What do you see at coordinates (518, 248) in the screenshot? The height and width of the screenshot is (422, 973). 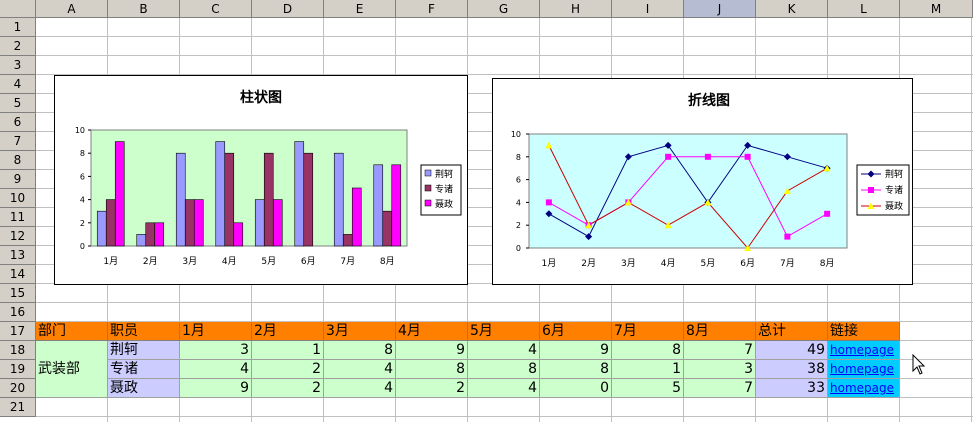 I see `y-tick-label: 0` at bounding box center [518, 248].